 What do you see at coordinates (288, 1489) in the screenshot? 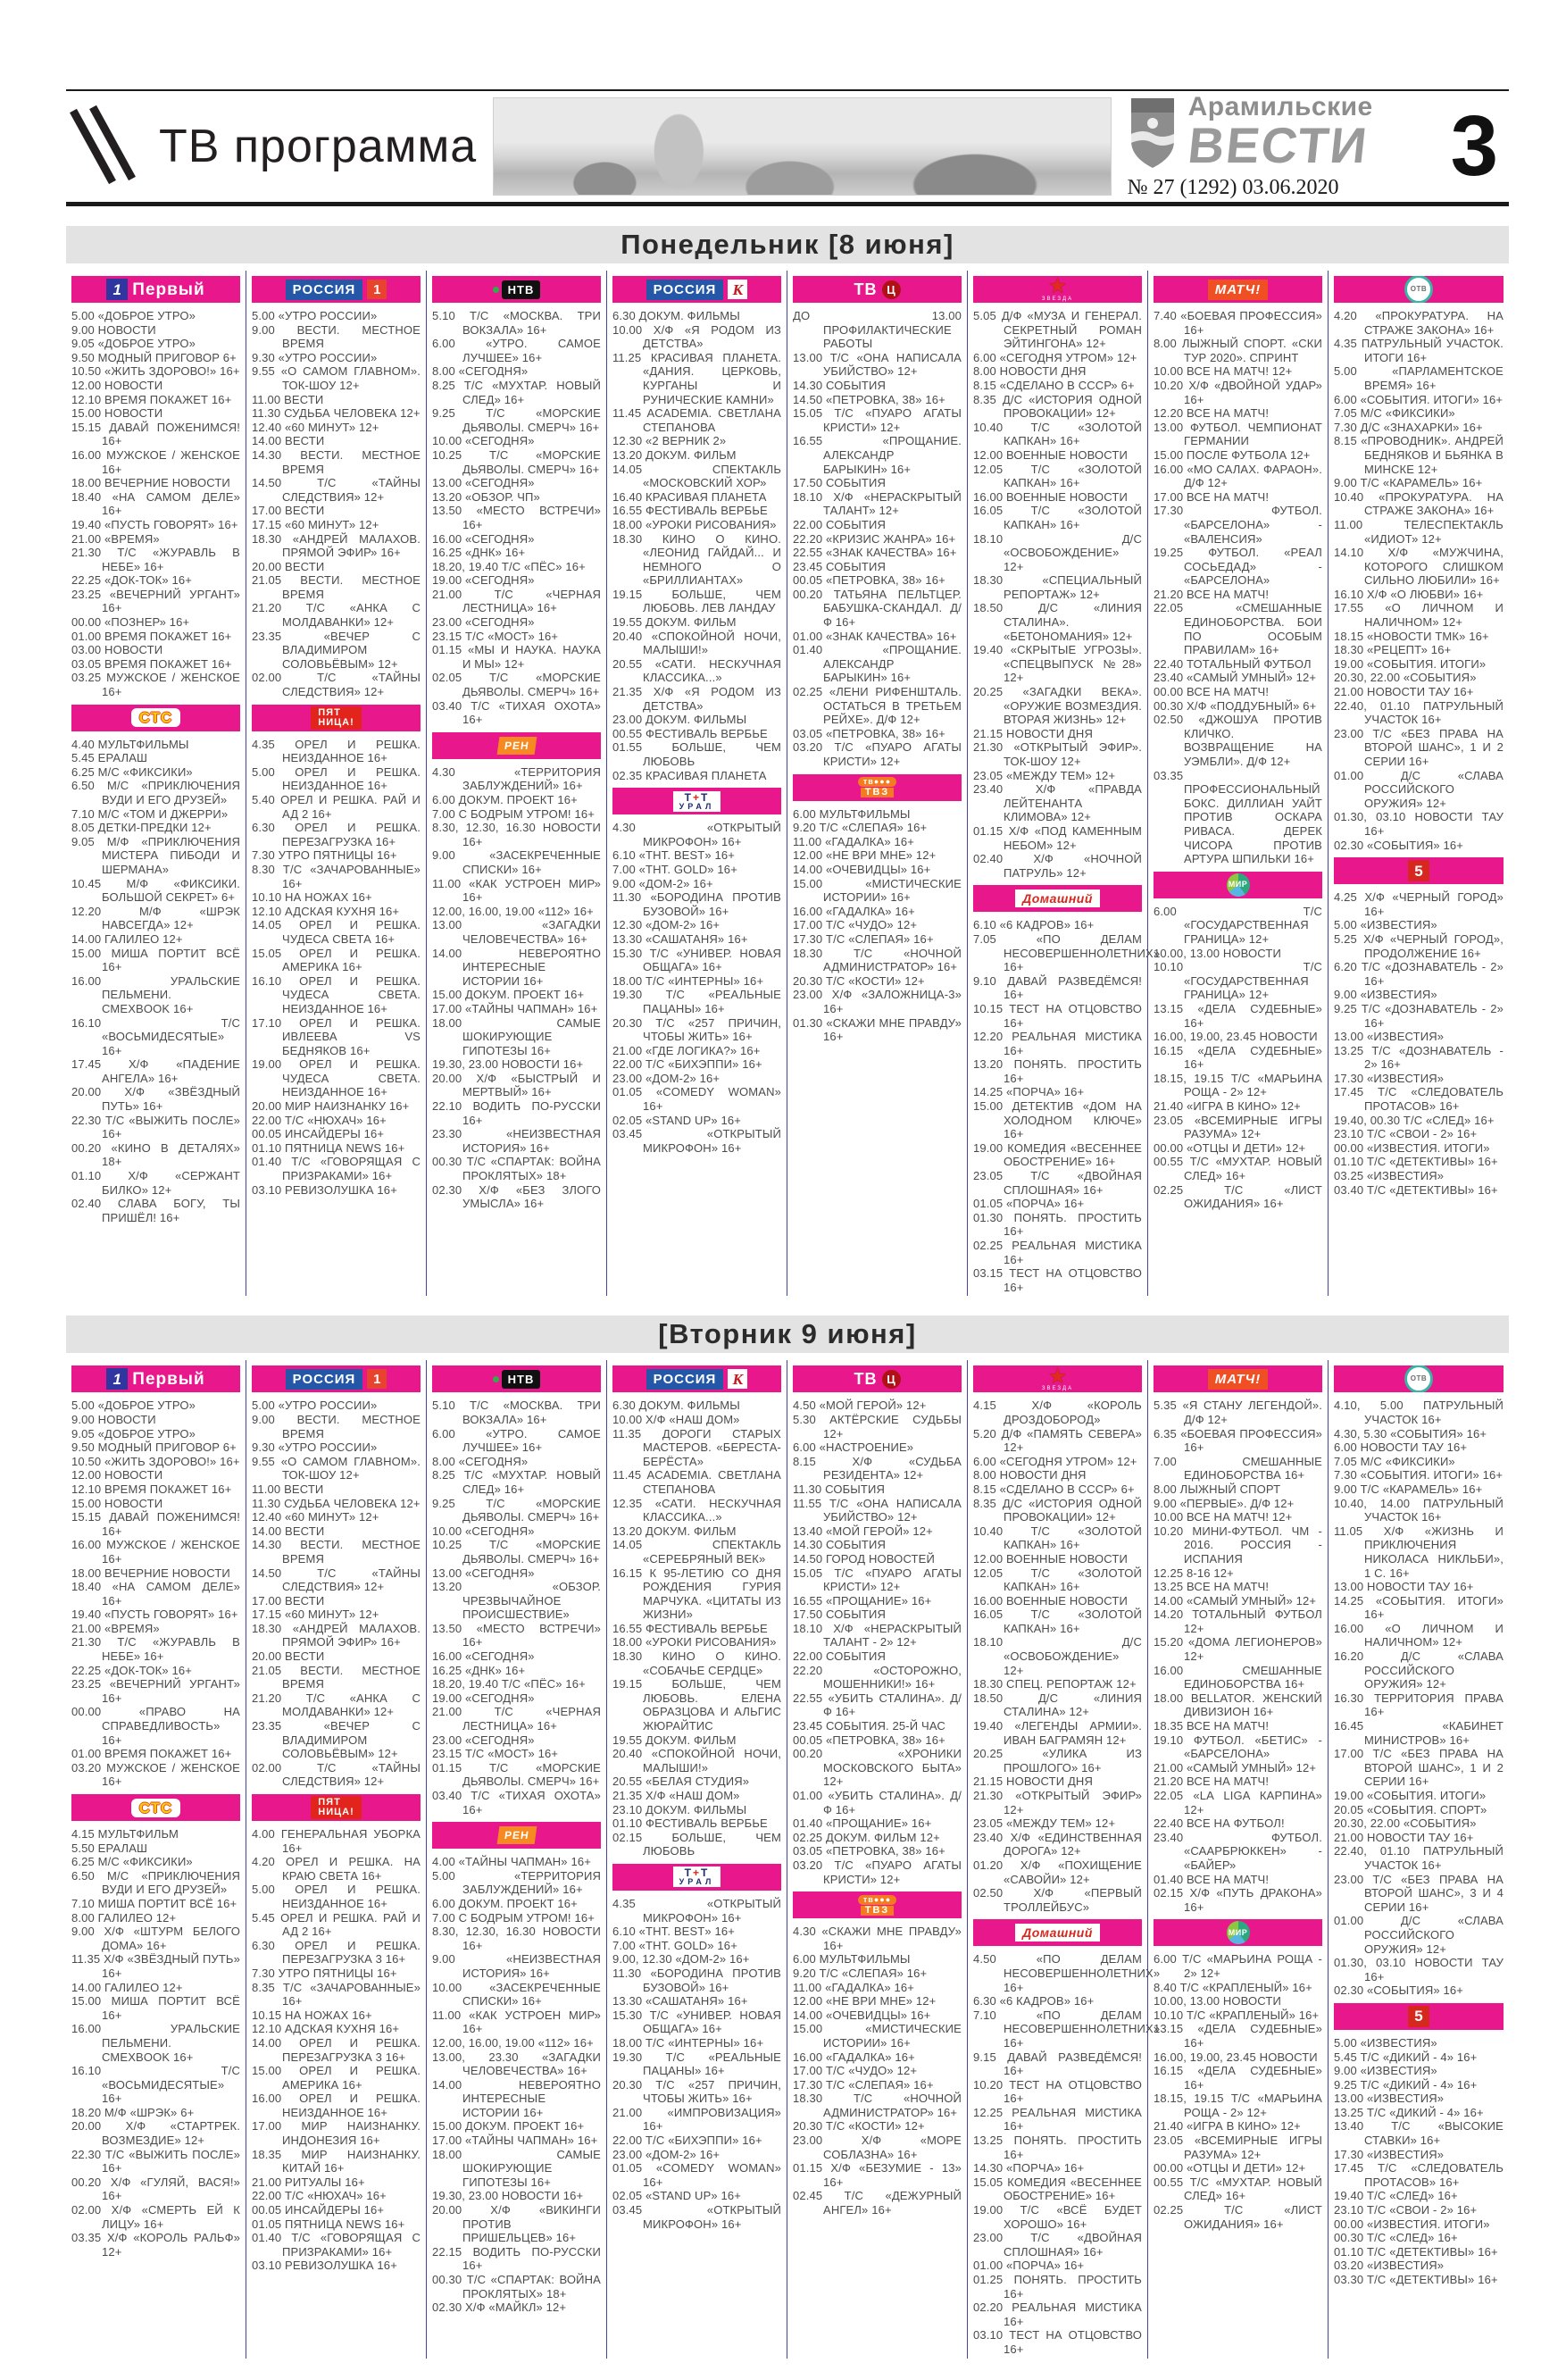
I see `program-item: 11.00 ВЕСТИ` at bounding box center [288, 1489].